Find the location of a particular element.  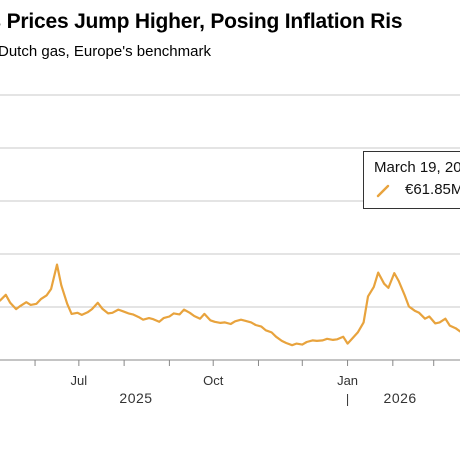

x-tick-label: Jul is located at coordinates (79, 380).